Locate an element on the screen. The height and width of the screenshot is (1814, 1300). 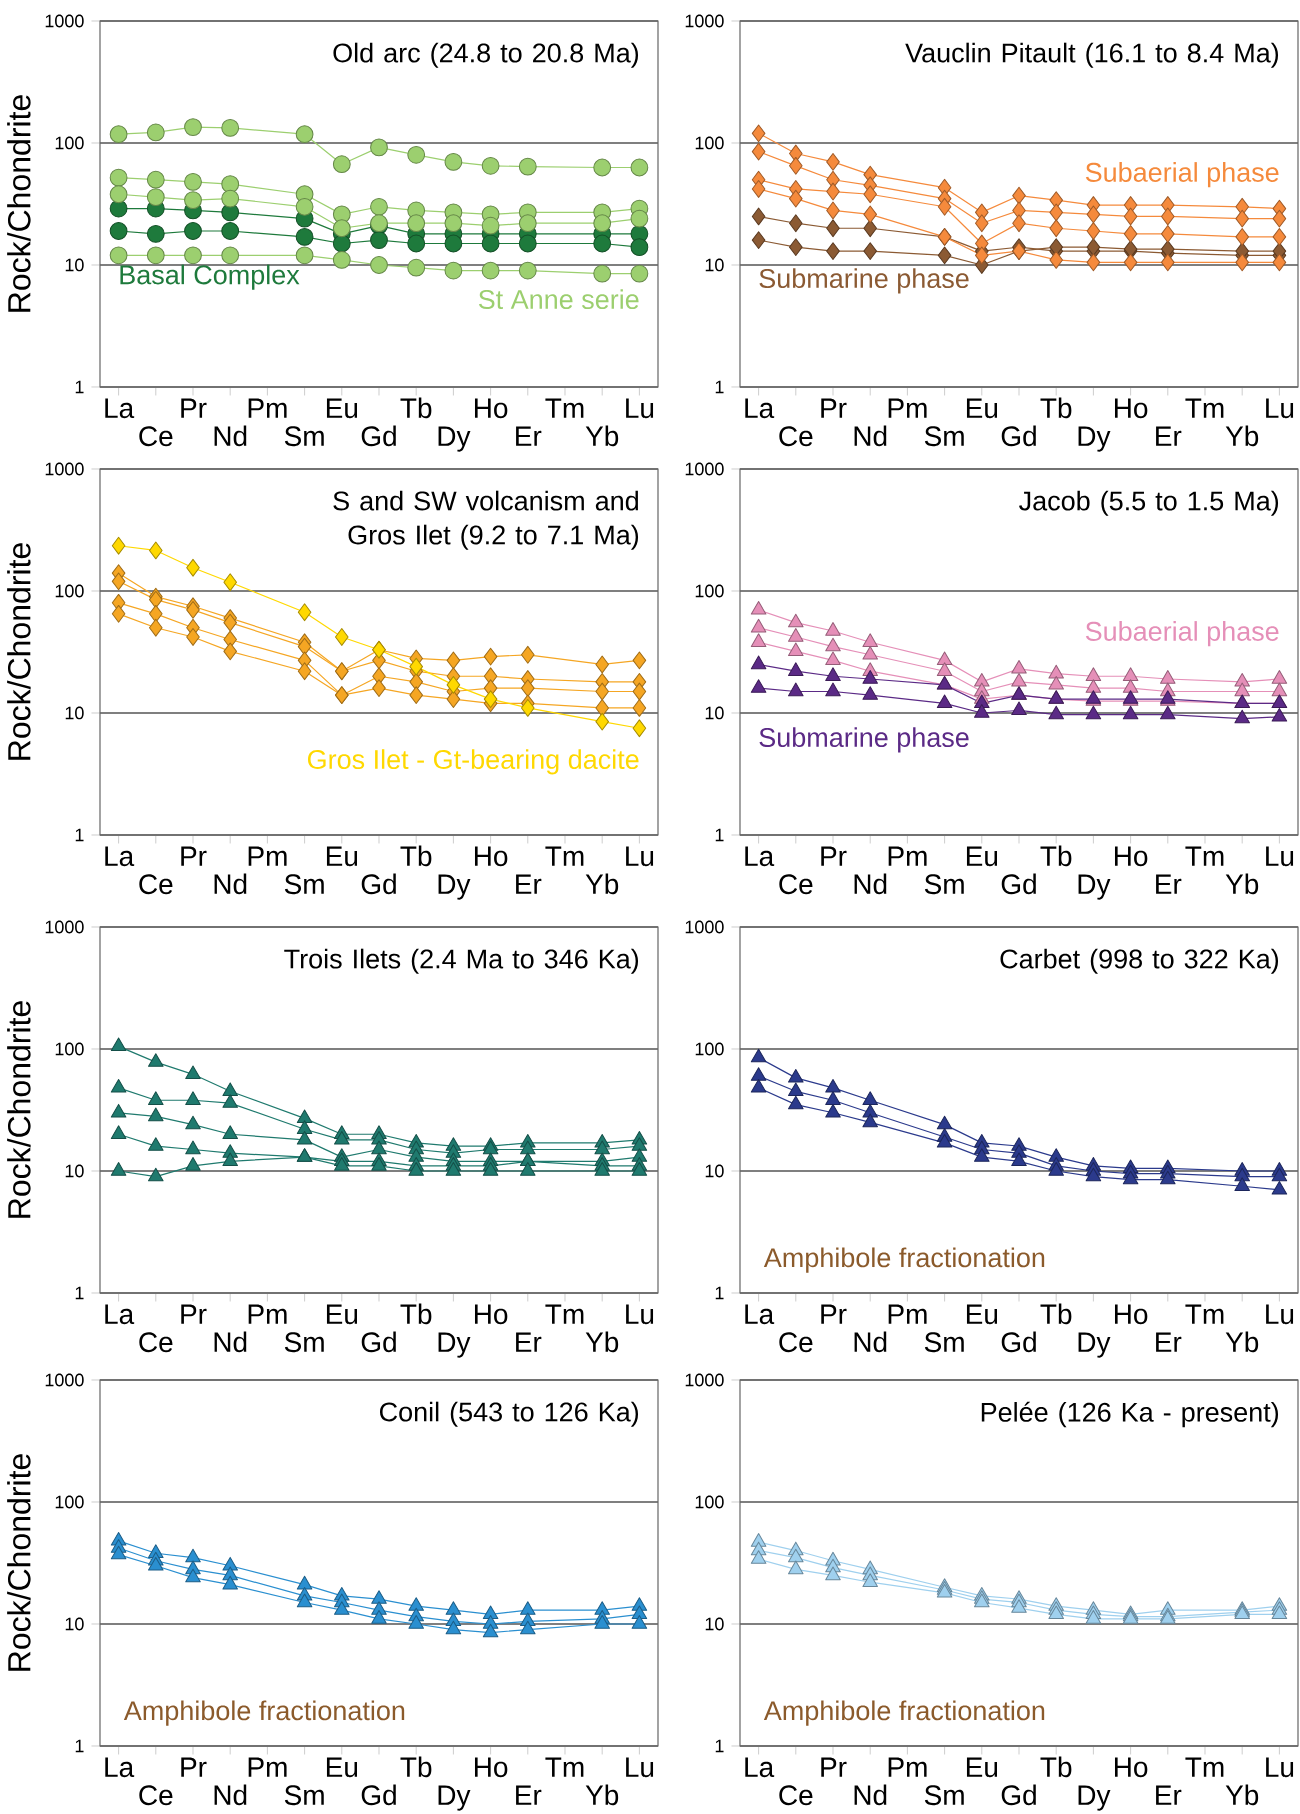
y-tick-label: 1000 is located at coordinates (704, 1380).